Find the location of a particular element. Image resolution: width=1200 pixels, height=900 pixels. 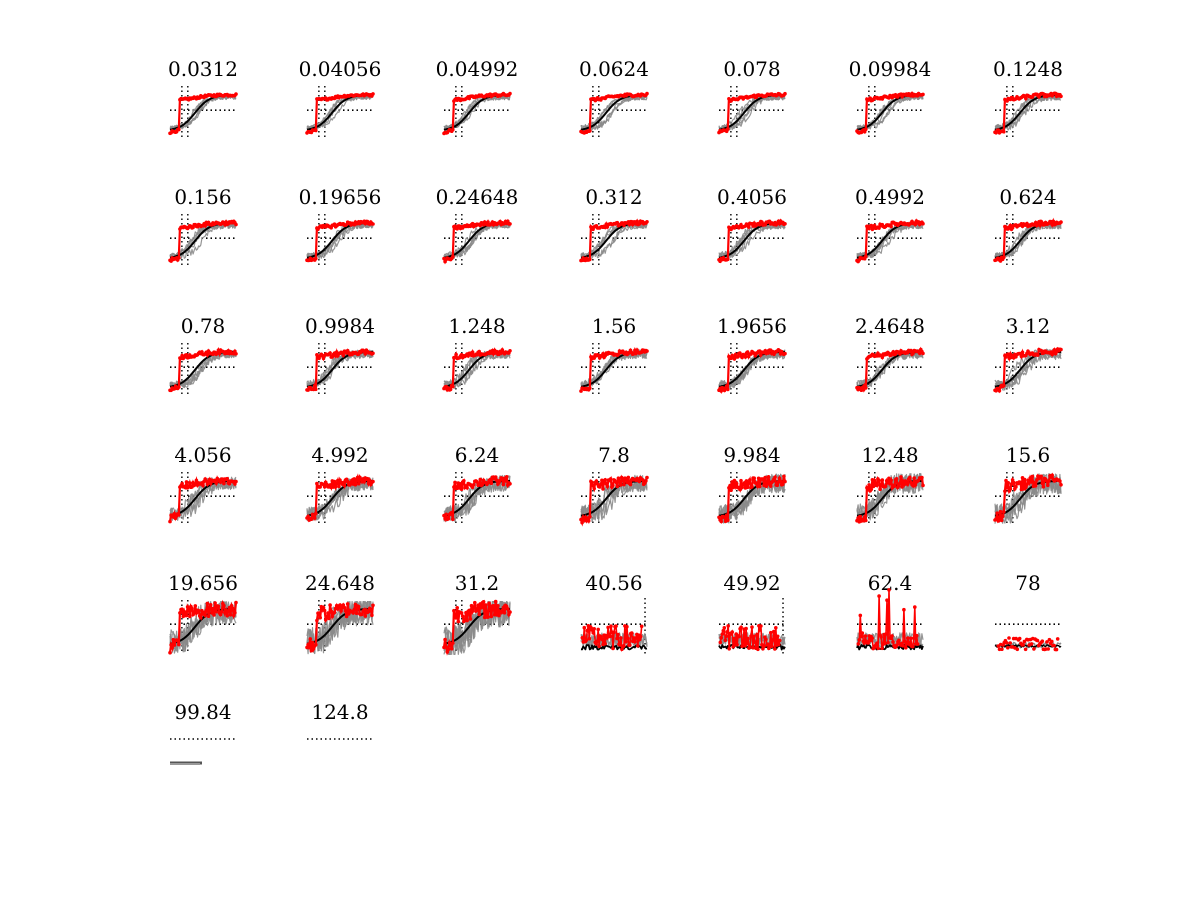

panel-title: 0.1248 is located at coordinates (1028, 69).